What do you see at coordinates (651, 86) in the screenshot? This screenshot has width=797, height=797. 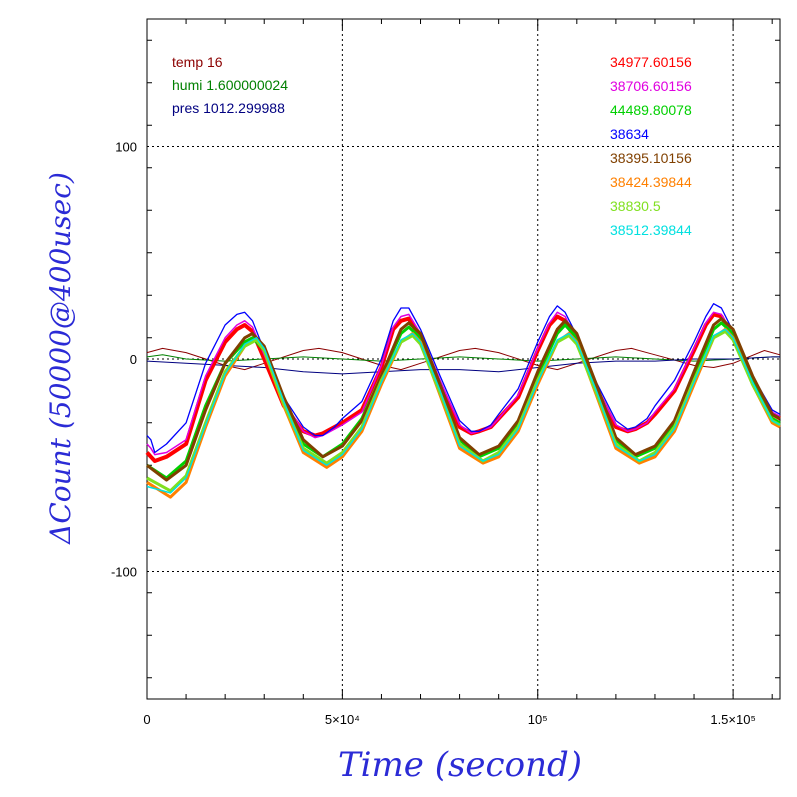 I see `channel-legend-entry: 38706.60156` at bounding box center [651, 86].